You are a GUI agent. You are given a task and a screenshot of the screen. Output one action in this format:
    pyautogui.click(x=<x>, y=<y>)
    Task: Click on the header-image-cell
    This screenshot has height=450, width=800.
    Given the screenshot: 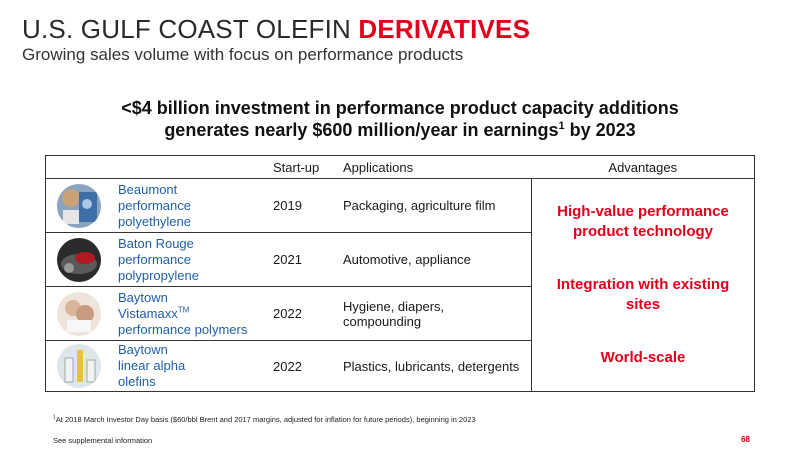 What is the action you would take?
    pyautogui.click(x=78, y=167)
    